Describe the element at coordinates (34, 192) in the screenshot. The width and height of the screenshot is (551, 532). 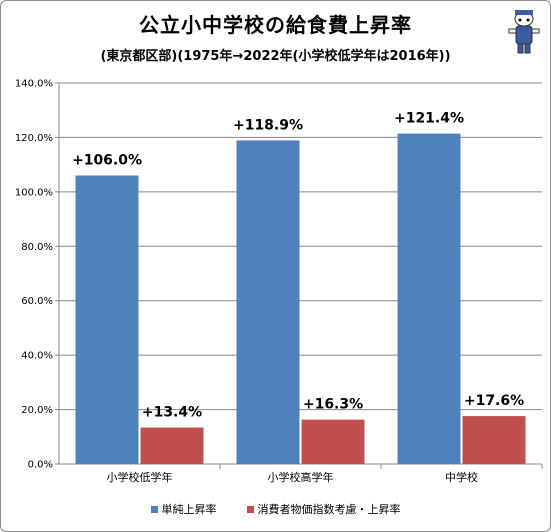
I see `y-tick-label: 100.0%` at that location.